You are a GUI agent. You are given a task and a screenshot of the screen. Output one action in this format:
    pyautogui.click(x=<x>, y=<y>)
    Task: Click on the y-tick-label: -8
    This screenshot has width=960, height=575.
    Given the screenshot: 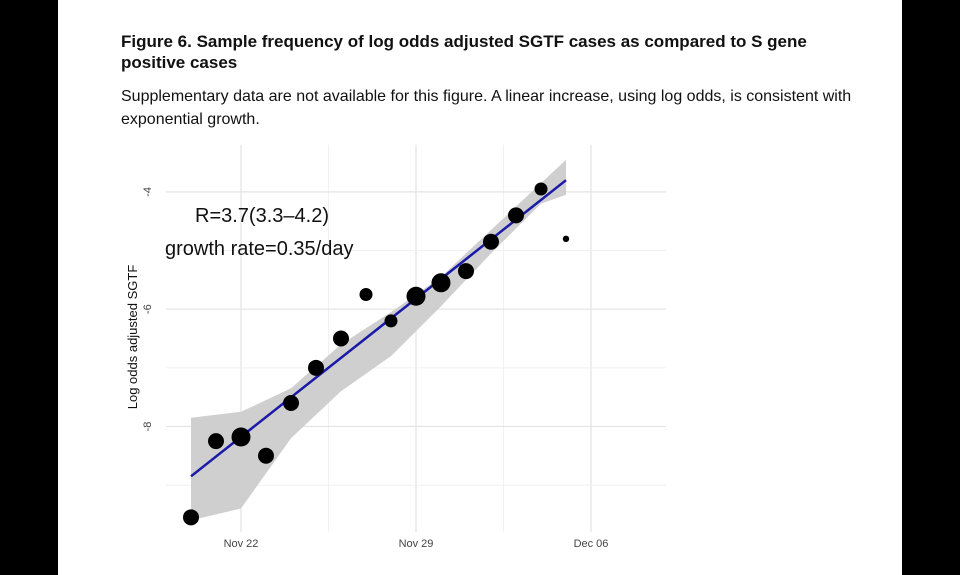 What is the action you would take?
    pyautogui.click(x=148, y=427)
    